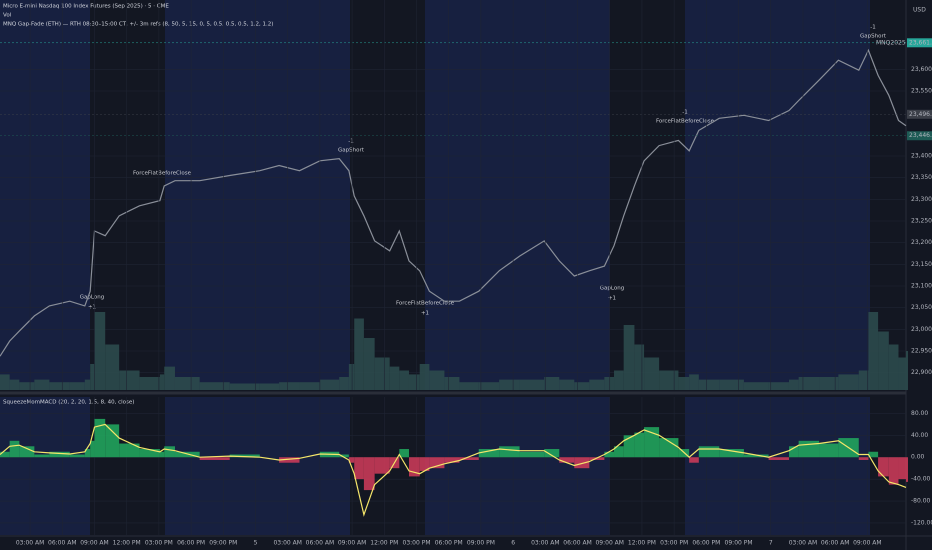 The height and width of the screenshot is (550, 932). I want to click on y-tick-label: 0.00, so click(918, 457).